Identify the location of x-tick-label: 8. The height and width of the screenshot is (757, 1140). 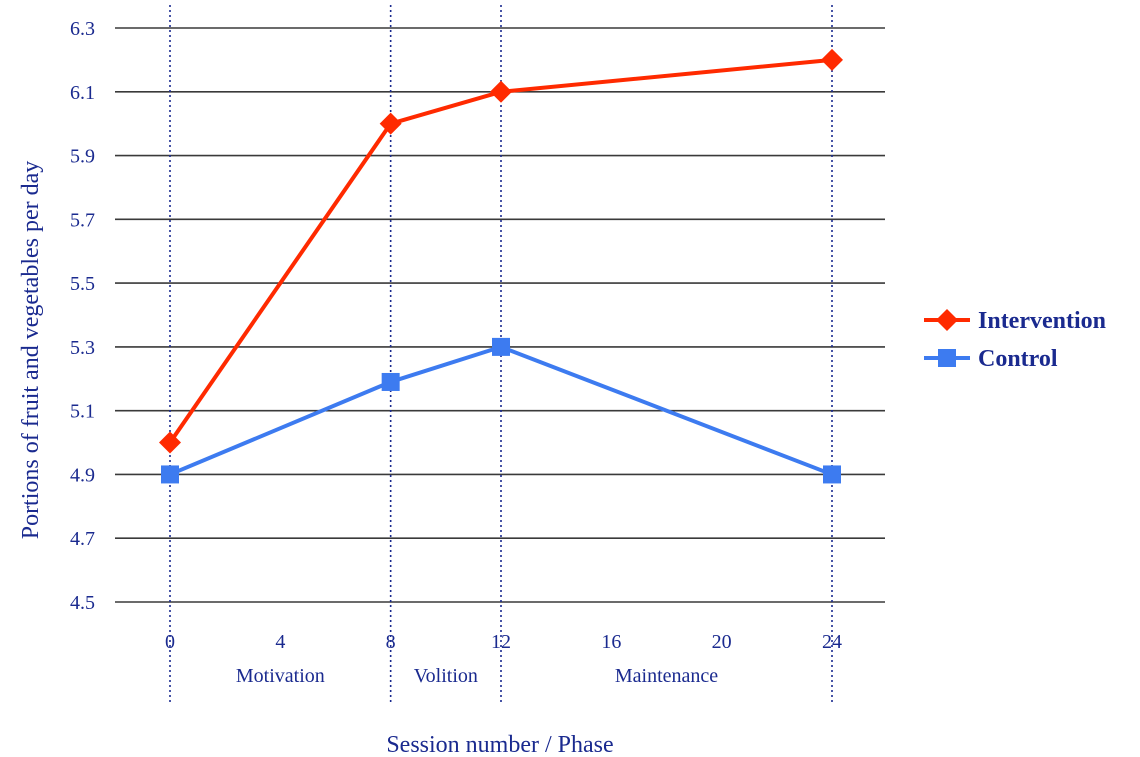
(391, 642).